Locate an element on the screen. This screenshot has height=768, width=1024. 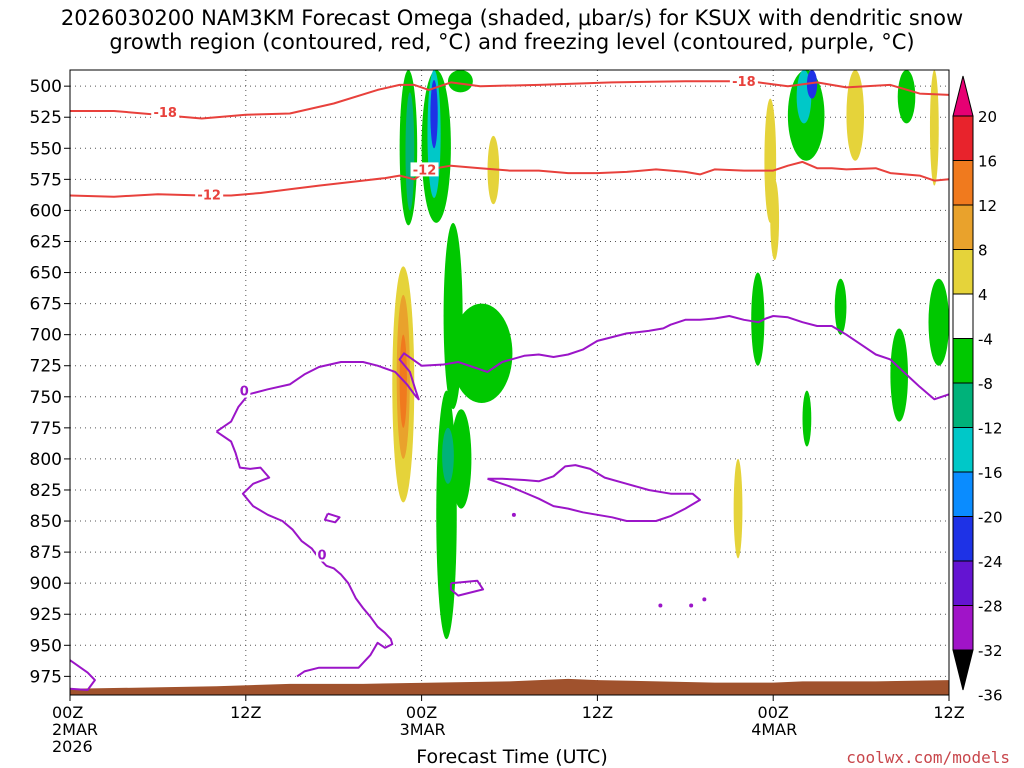
colorbar-label: -36 is located at coordinates (990, 696).